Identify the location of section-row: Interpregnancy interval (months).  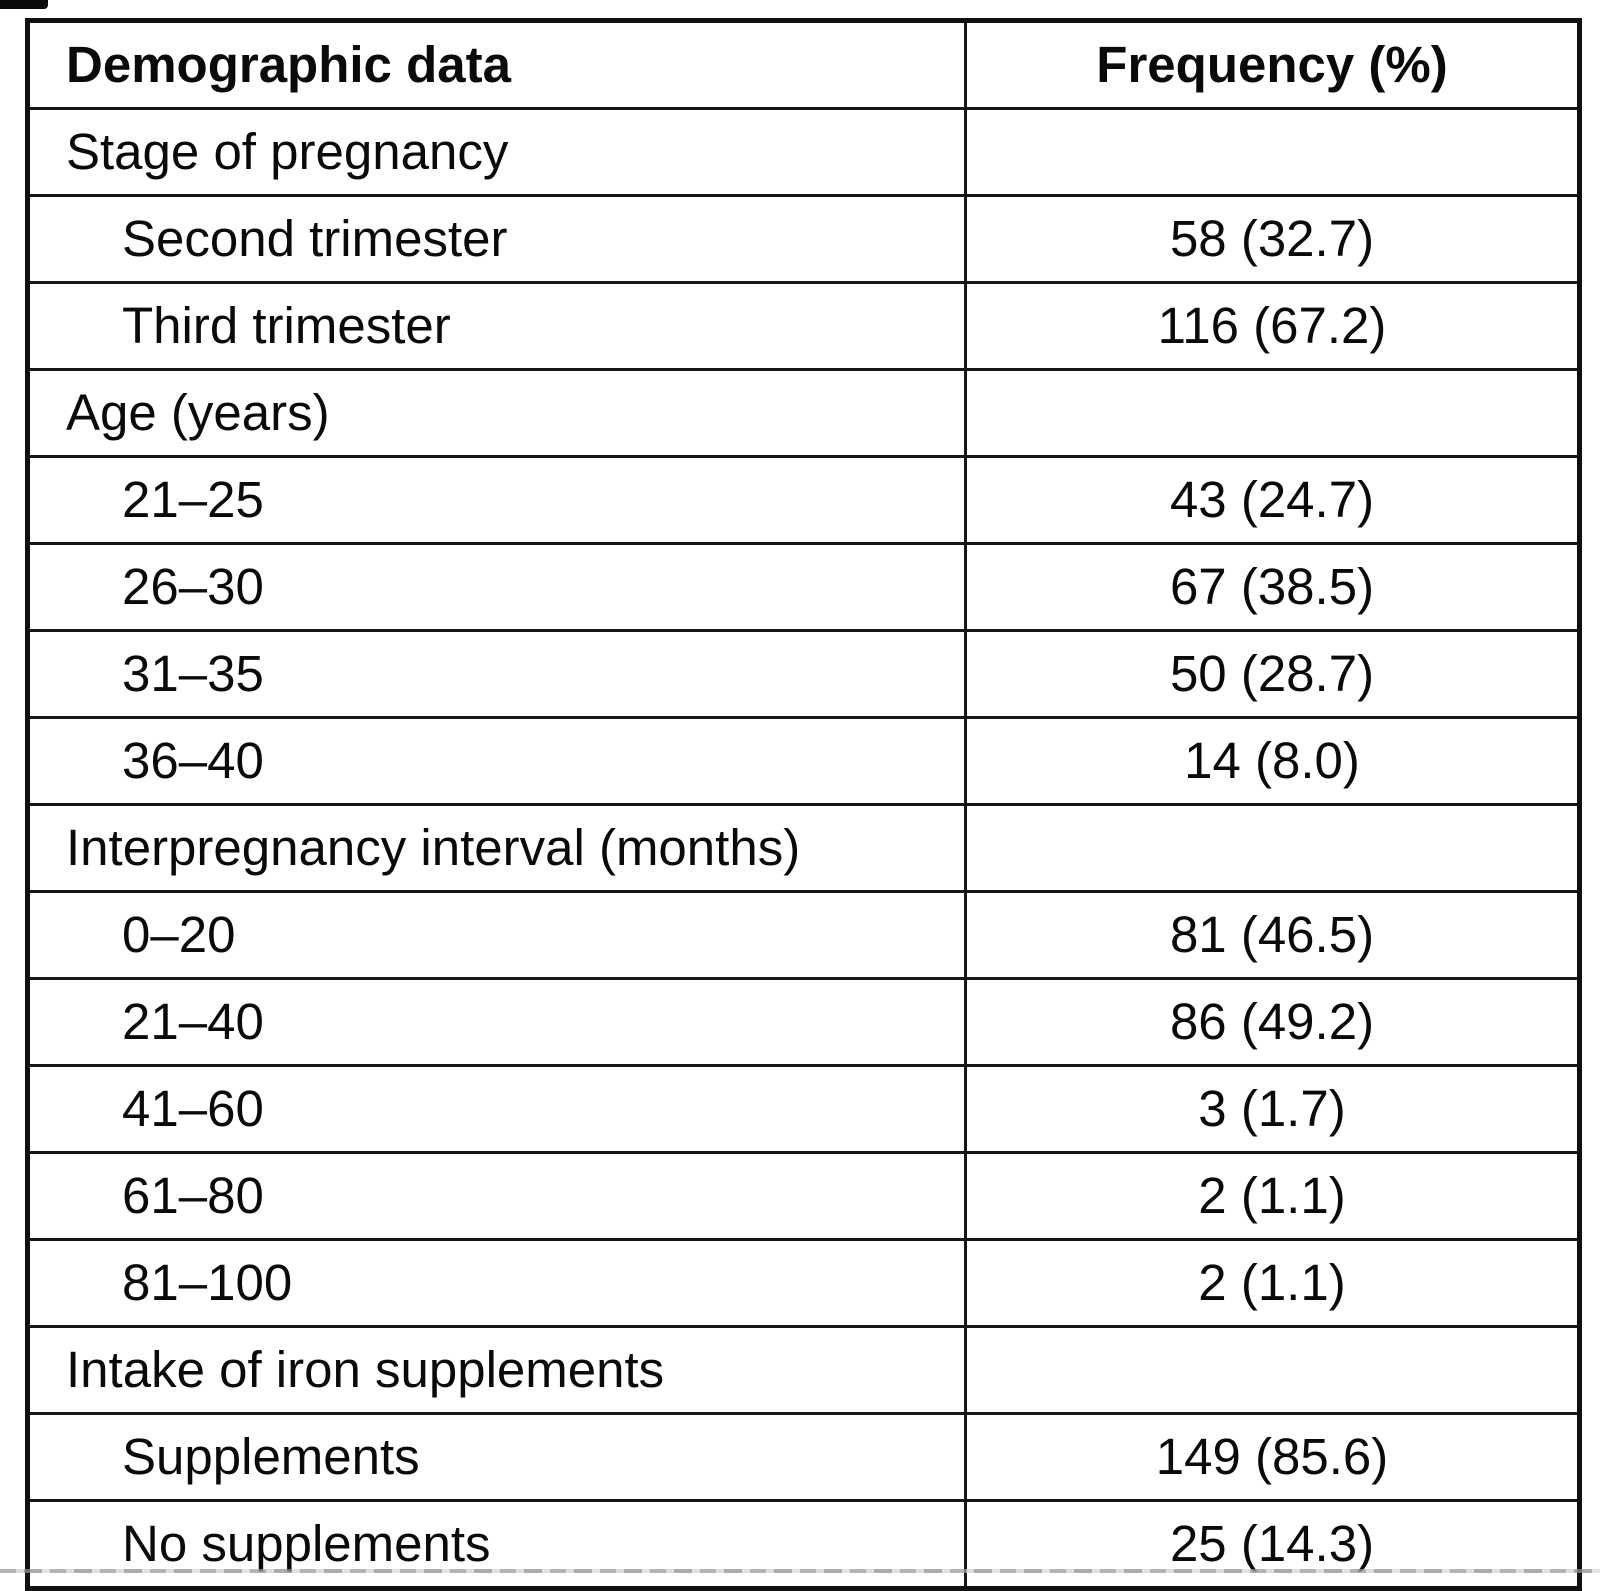
(803, 848).